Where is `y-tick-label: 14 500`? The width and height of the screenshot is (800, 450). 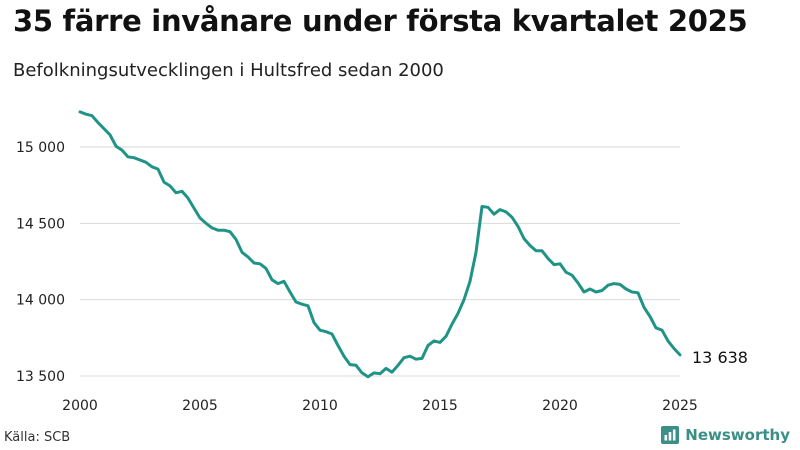
y-tick-label: 14 500 is located at coordinates (40, 224).